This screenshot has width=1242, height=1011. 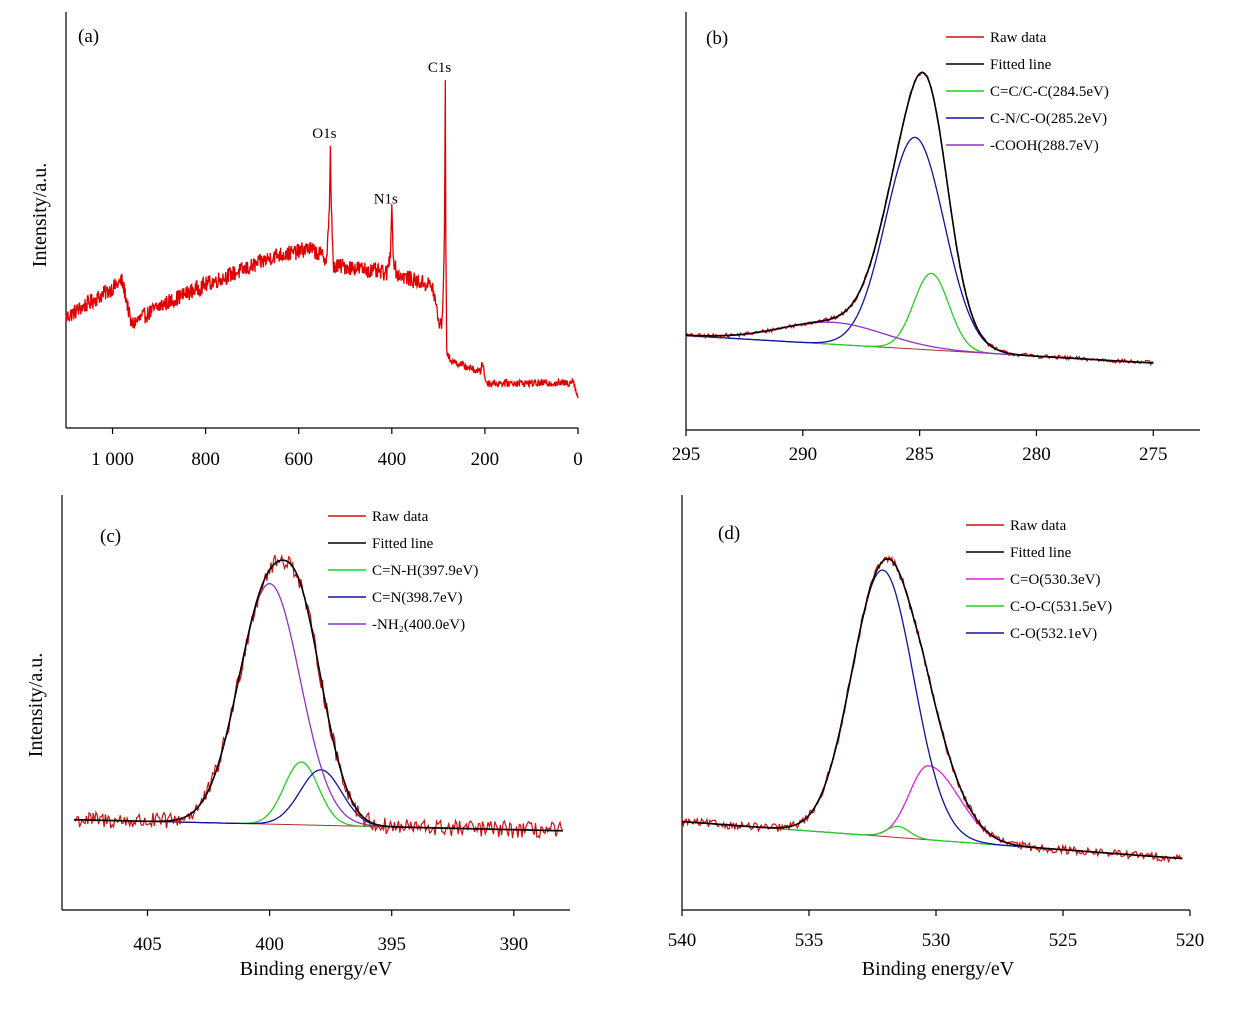 I want to click on legend-entry: C-O-C(531.5eV), so click(x=1061, y=607).